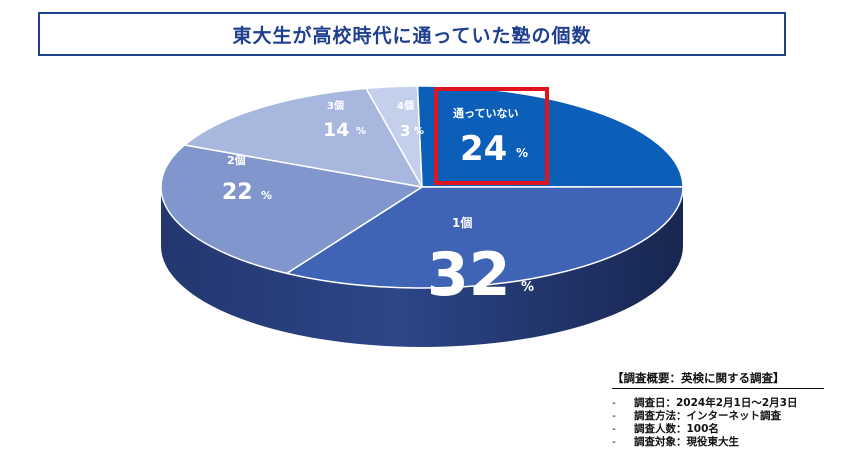 This screenshot has width=845, height=469. I want to click on chart-title-box: 東大生が高校時代に通っていた塾の個数, so click(412, 34).